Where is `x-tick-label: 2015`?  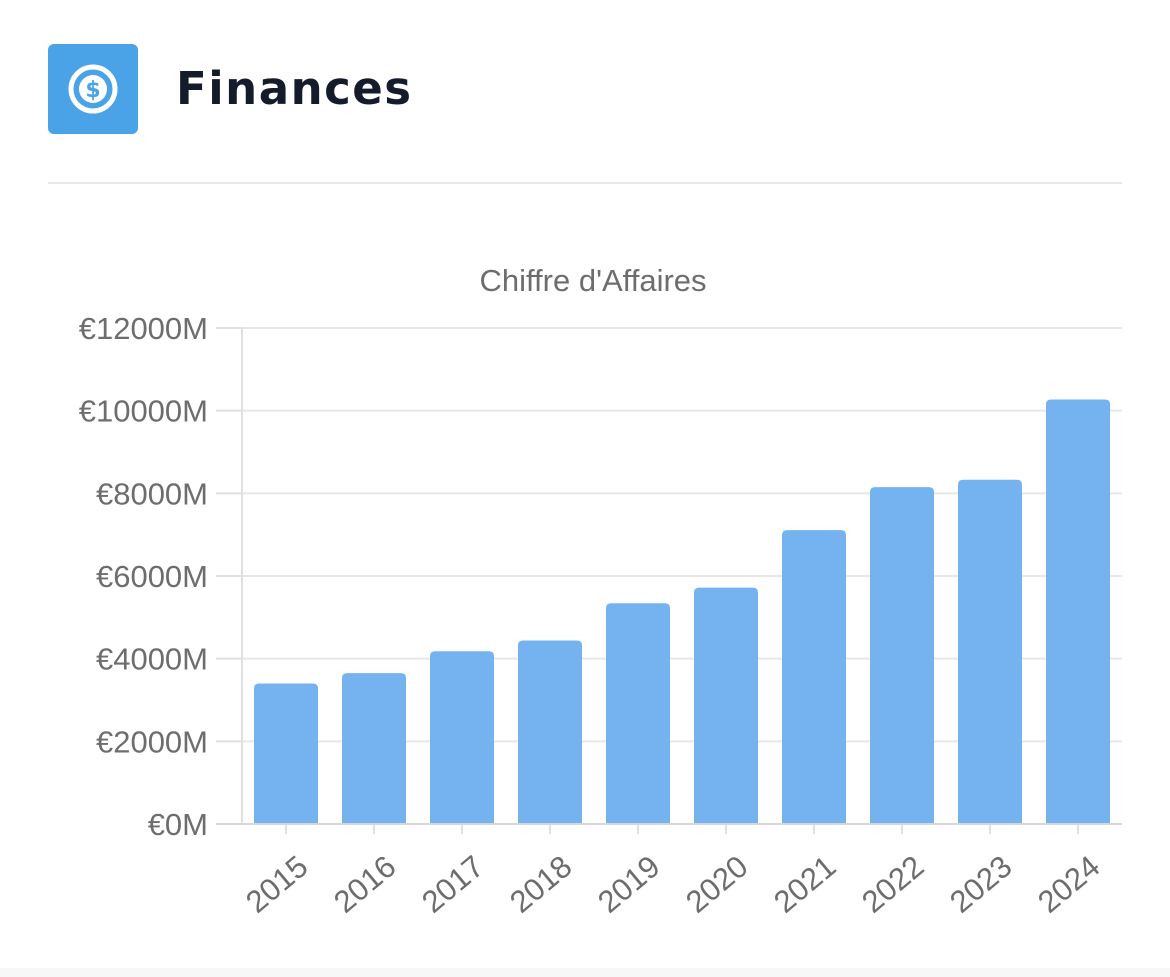
x-tick-label: 2015 is located at coordinates (276, 884).